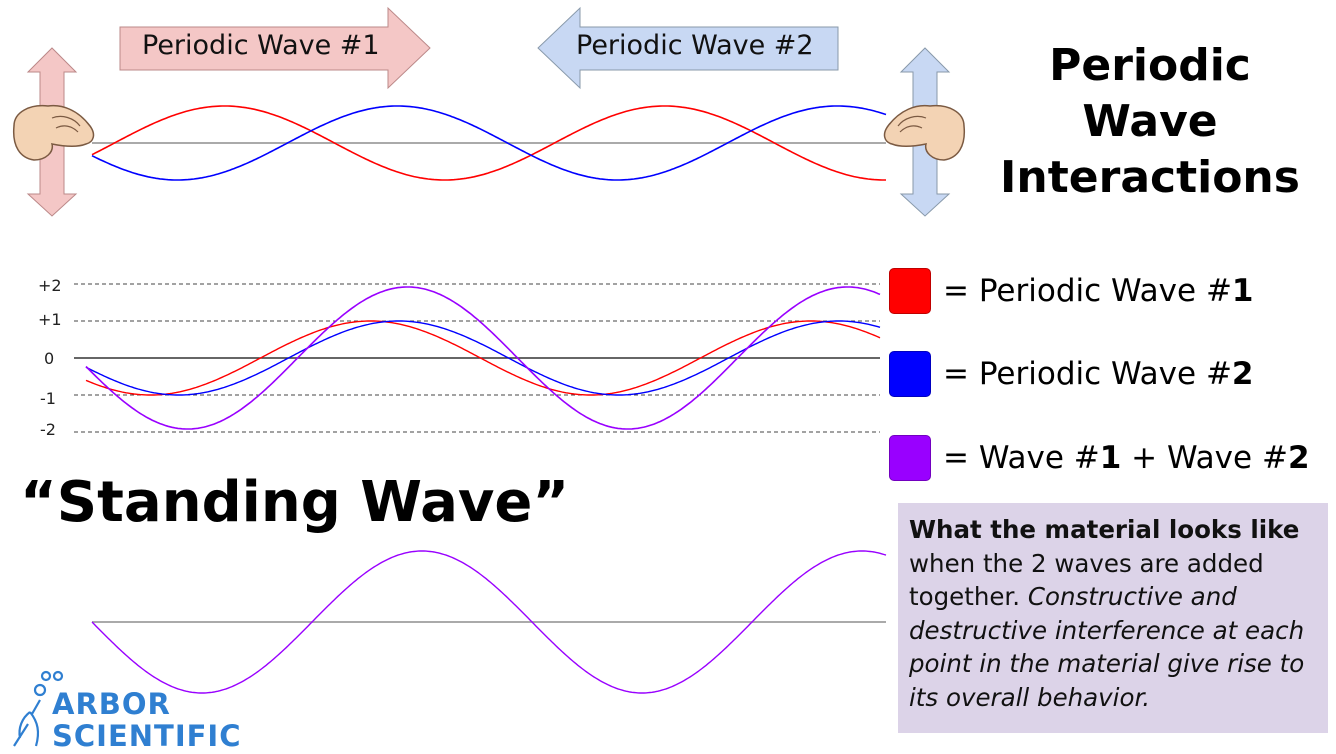 This screenshot has width=1336, height=754. I want to click on legend-swatch-wave2, so click(910, 374).